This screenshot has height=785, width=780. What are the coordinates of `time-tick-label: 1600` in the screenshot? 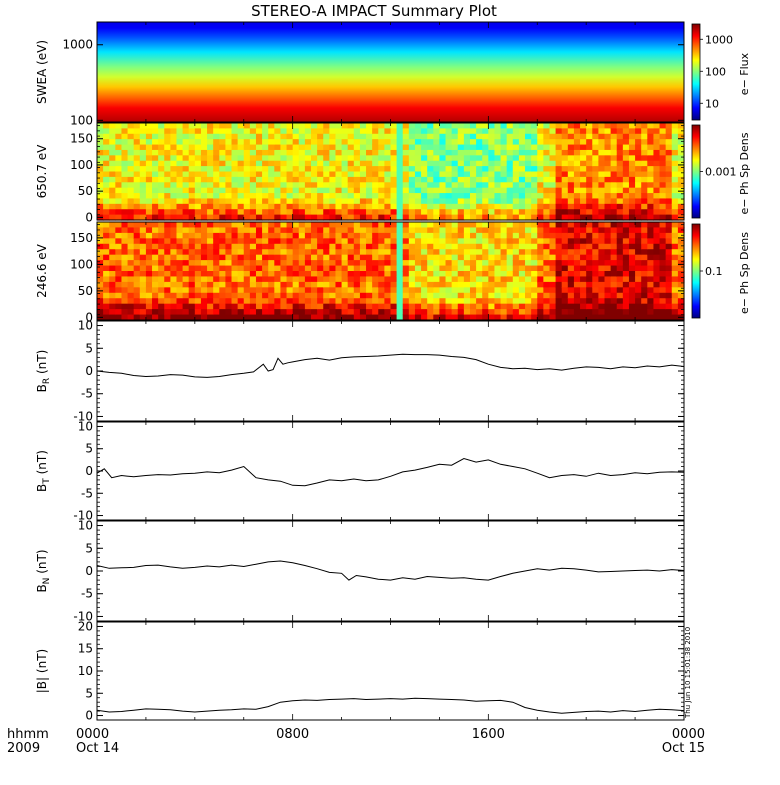 It's located at (488, 734).